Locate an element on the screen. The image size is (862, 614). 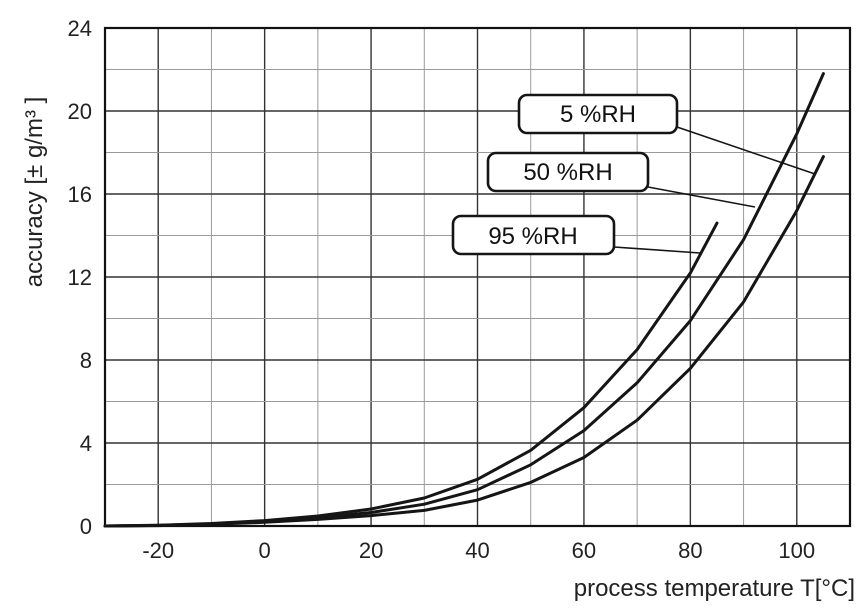
y-axis-label: accuracy [± g/m³ ] is located at coordinates (34, 192).